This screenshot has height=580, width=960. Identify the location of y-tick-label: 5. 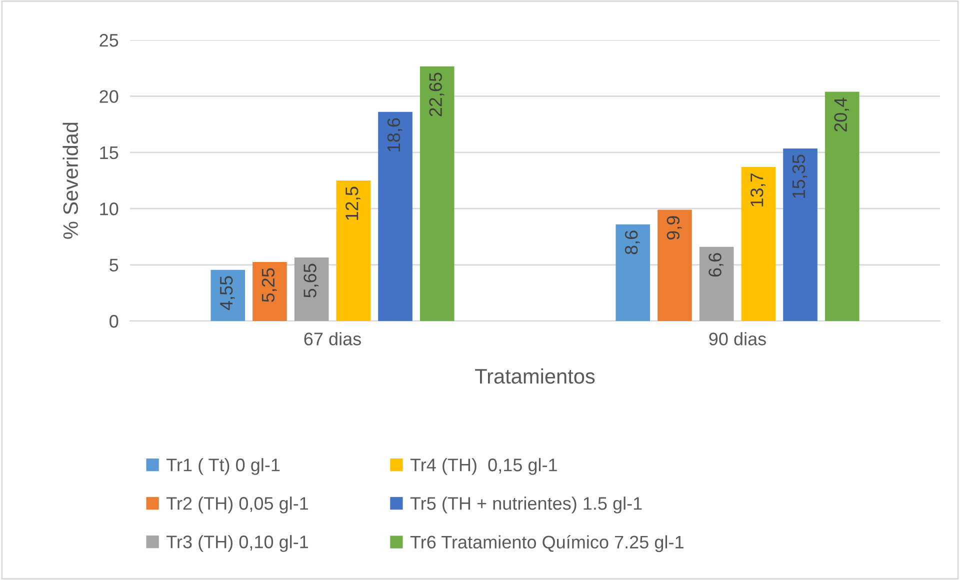
(114, 265).